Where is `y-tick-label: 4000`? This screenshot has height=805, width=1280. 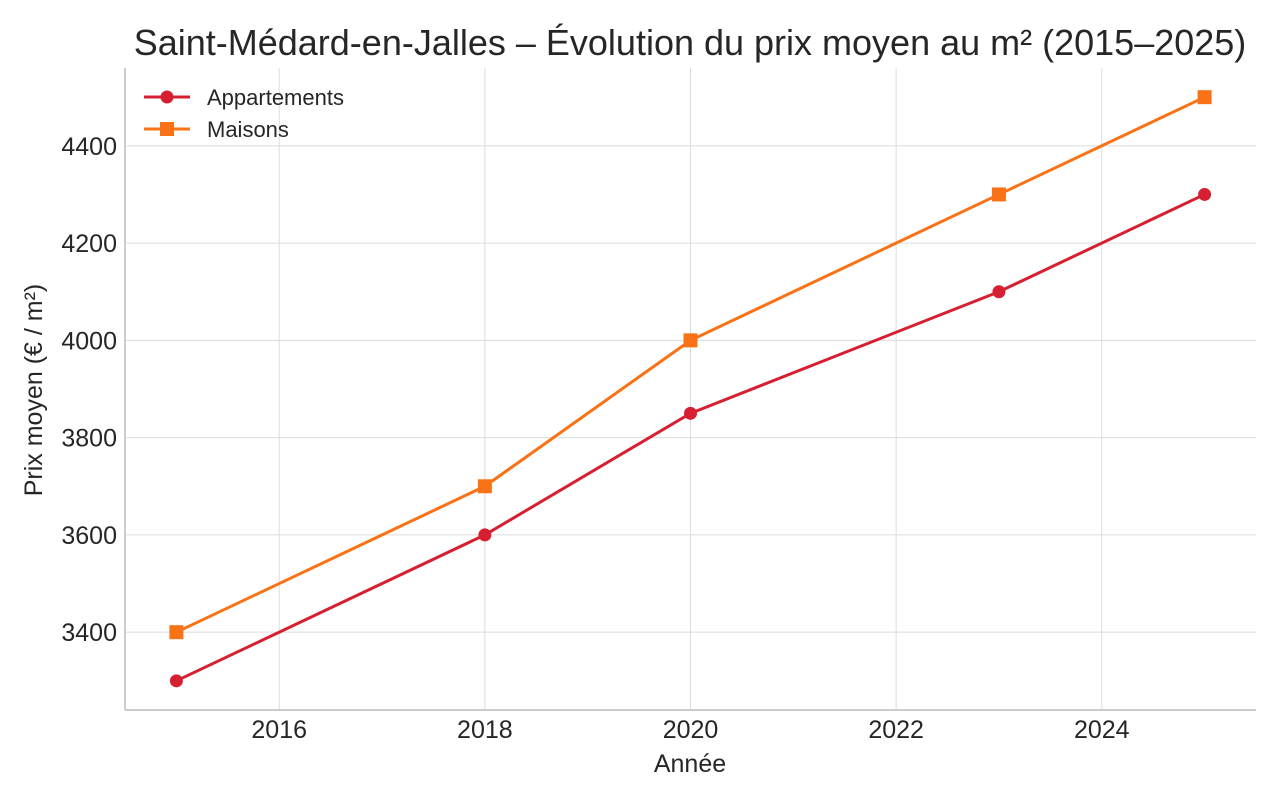
y-tick-label: 4000 is located at coordinates (89, 341).